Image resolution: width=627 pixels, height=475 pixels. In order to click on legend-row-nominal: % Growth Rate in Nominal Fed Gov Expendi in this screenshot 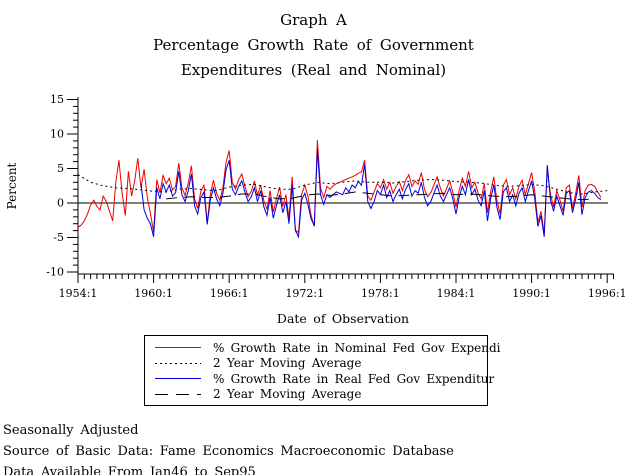, I will do `click(323, 348)`.